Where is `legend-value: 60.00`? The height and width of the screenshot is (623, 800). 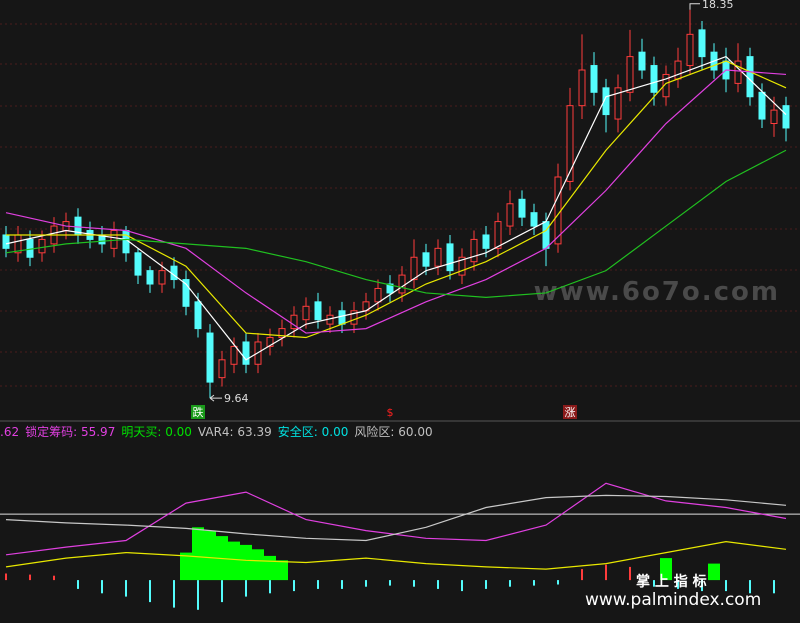
legend-value: 60.00 is located at coordinates (415, 432).